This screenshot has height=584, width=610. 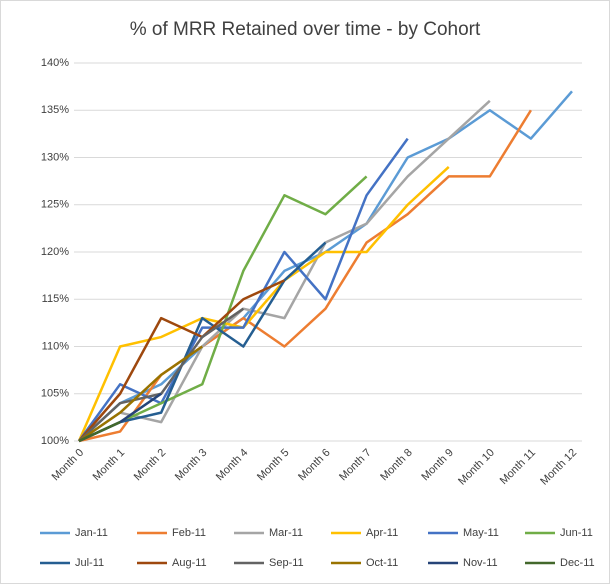 I want to click on legend-label: Sep-11, so click(x=286, y=563).